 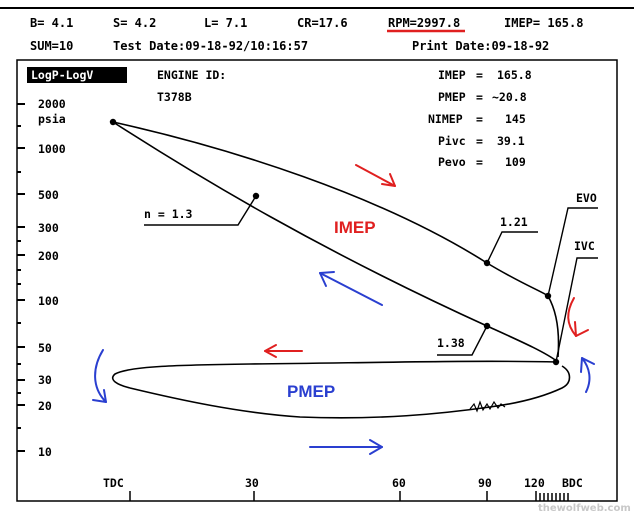 What do you see at coordinates (283, 351) in the screenshot?
I see `red-arrow-left-icon` at bounding box center [283, 351].